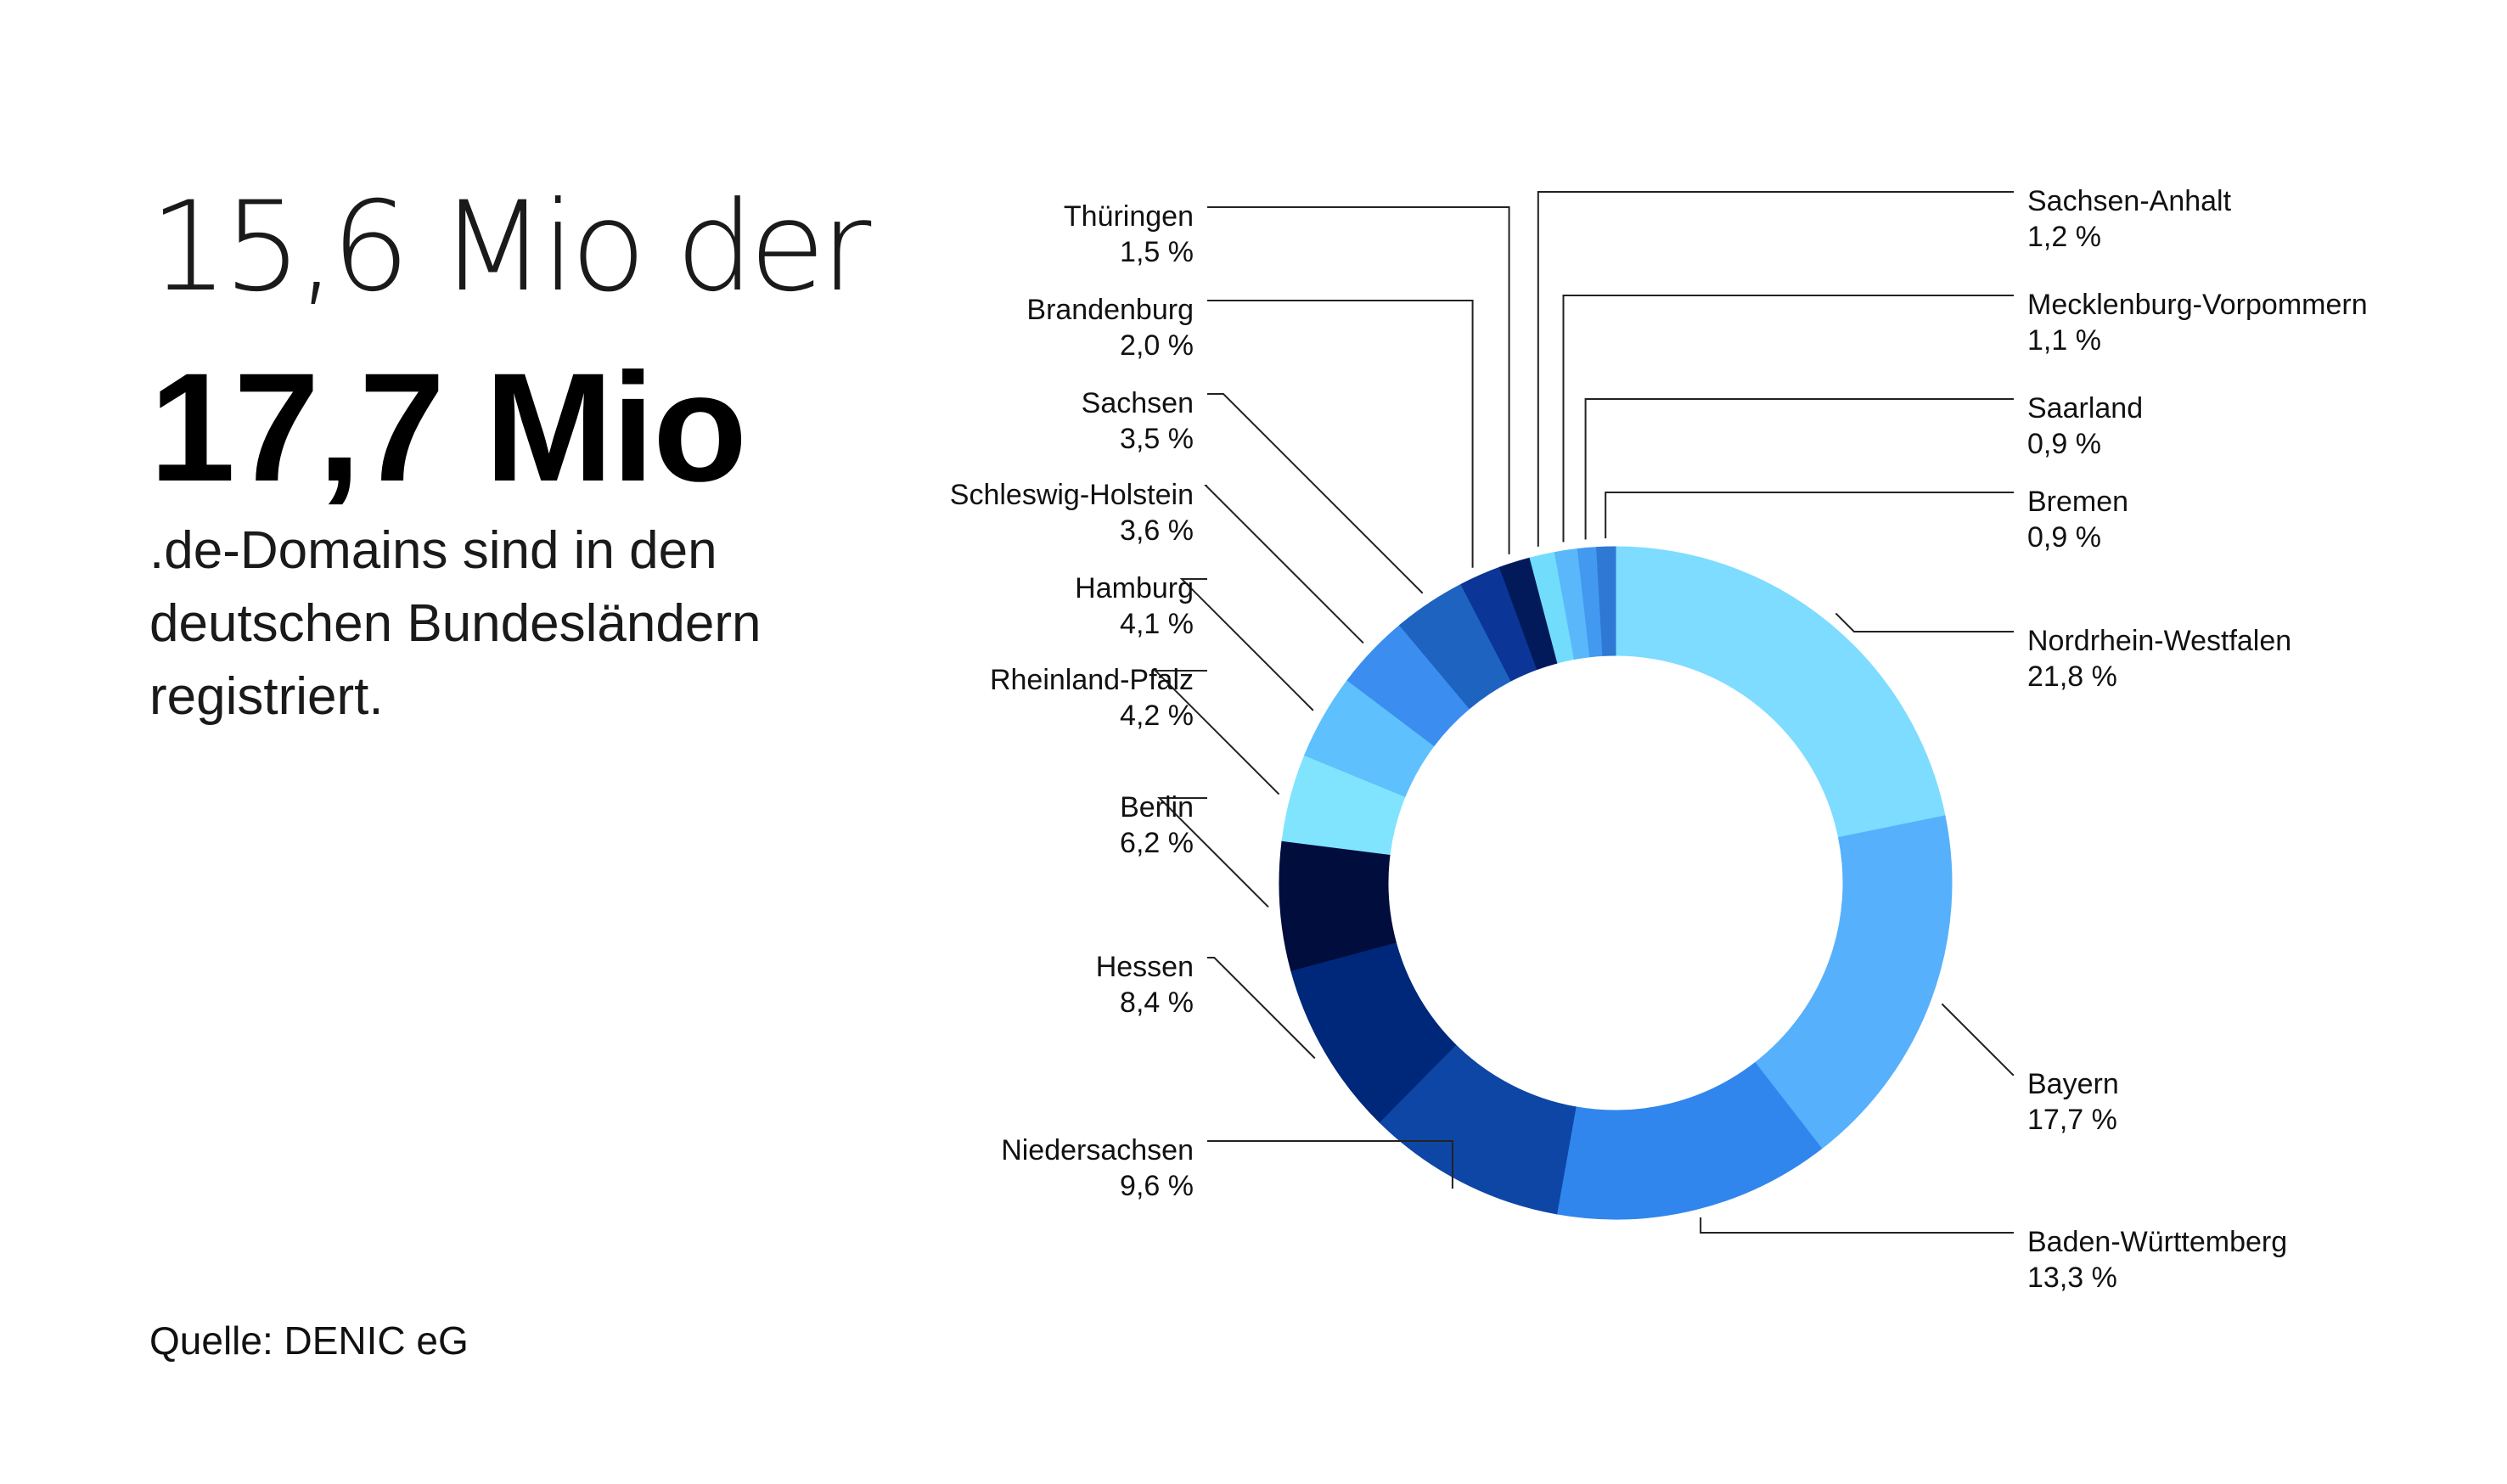 This screenshot has width=2507, height=1484. I want to click on value-hamburg: 4,1 %, so click(1157, 624).